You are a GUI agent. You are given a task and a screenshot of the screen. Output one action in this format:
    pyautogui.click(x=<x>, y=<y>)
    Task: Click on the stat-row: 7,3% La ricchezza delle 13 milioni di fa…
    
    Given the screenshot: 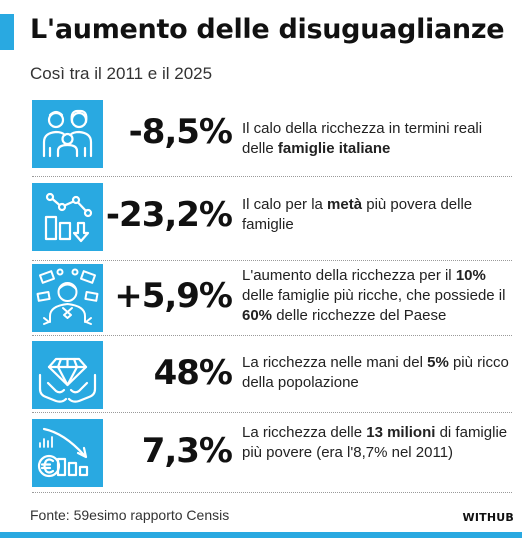 What is the action you would take?
    pyautogui.click(x=261, y=453)
    